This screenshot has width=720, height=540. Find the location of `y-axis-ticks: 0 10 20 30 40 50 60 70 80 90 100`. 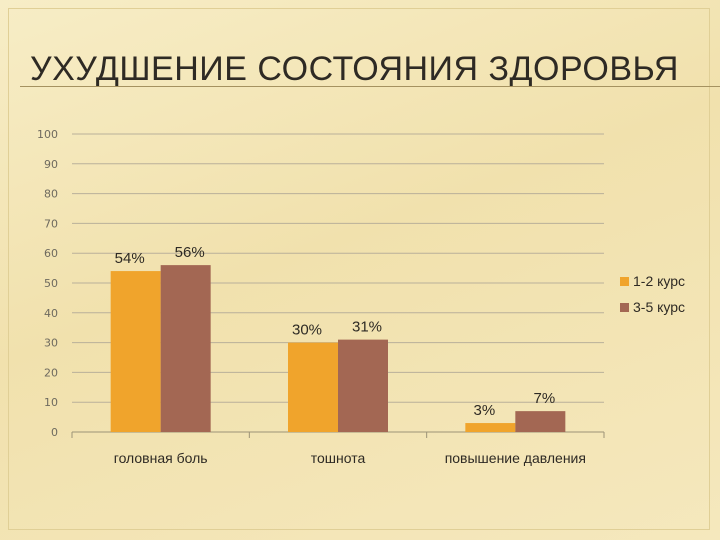

y-axis-ticks: 0 10 20 30 40 50 60 70 80 90 100 is located at coordinates (47, 283).